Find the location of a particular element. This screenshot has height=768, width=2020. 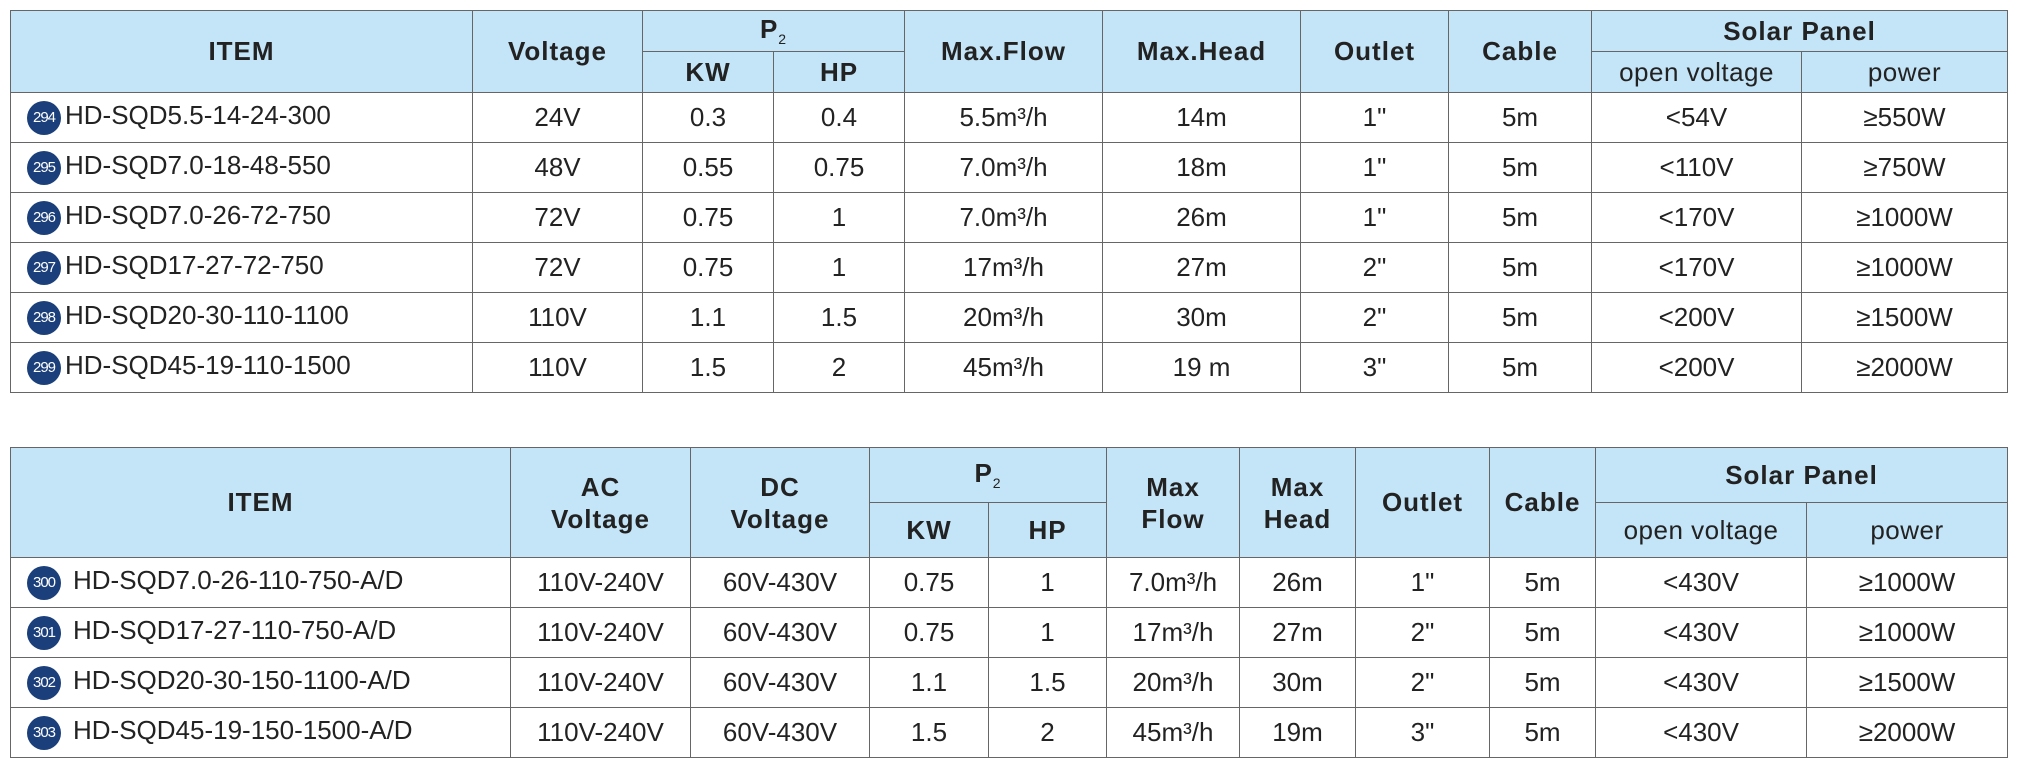

item-cell: 300 HD-SQD7.0-26-110-750-A/D is located at coordinates (260, 582).